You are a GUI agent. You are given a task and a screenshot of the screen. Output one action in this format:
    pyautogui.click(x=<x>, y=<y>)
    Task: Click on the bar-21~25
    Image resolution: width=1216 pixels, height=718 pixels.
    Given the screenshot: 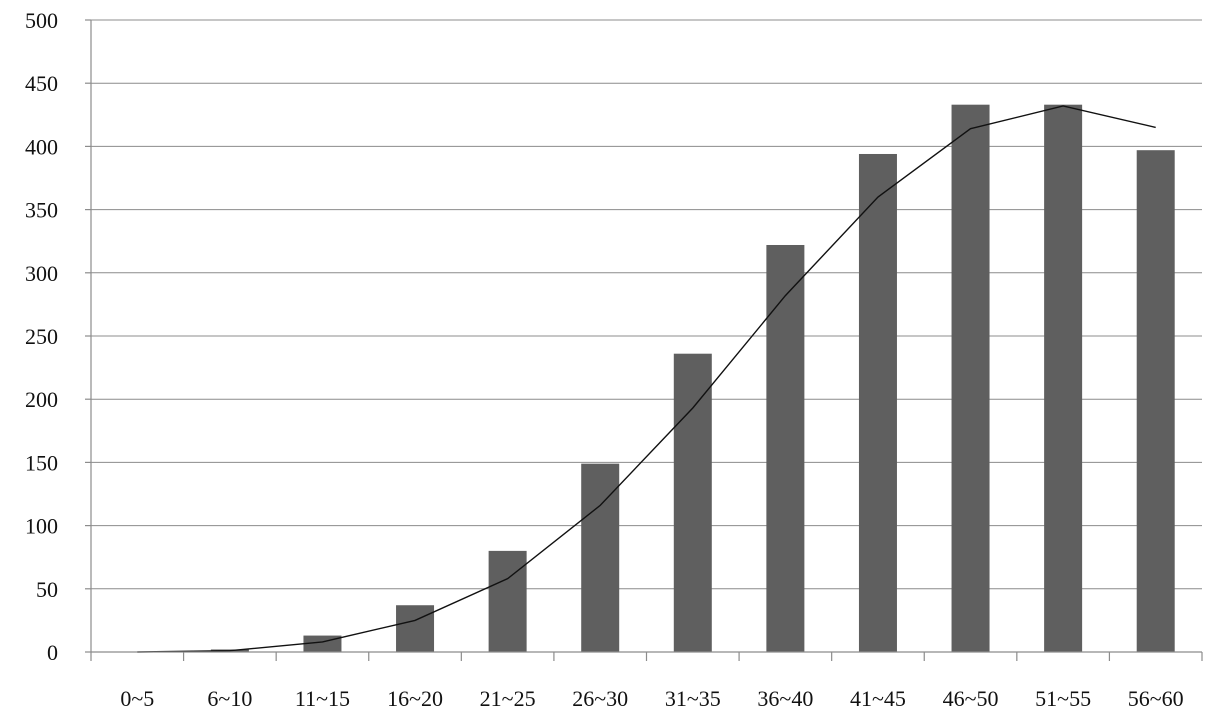 What is the action you would take?
    pyautogui.click(x=507, y=601)
    